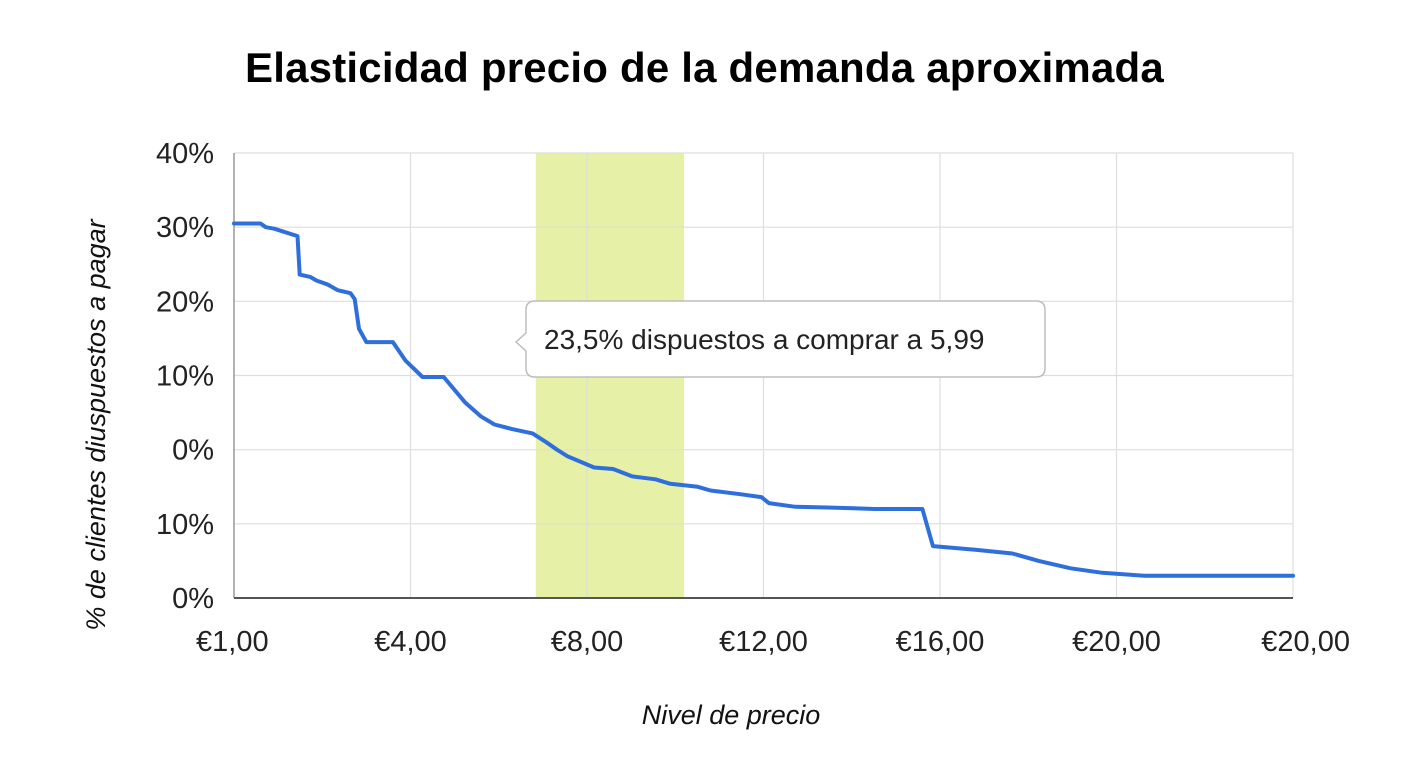  Describe the element at coordinates (764, 339) in the screenshot. I see `tooltip-text: 23,5% dispuestos a comprar a 5,99` at that location.